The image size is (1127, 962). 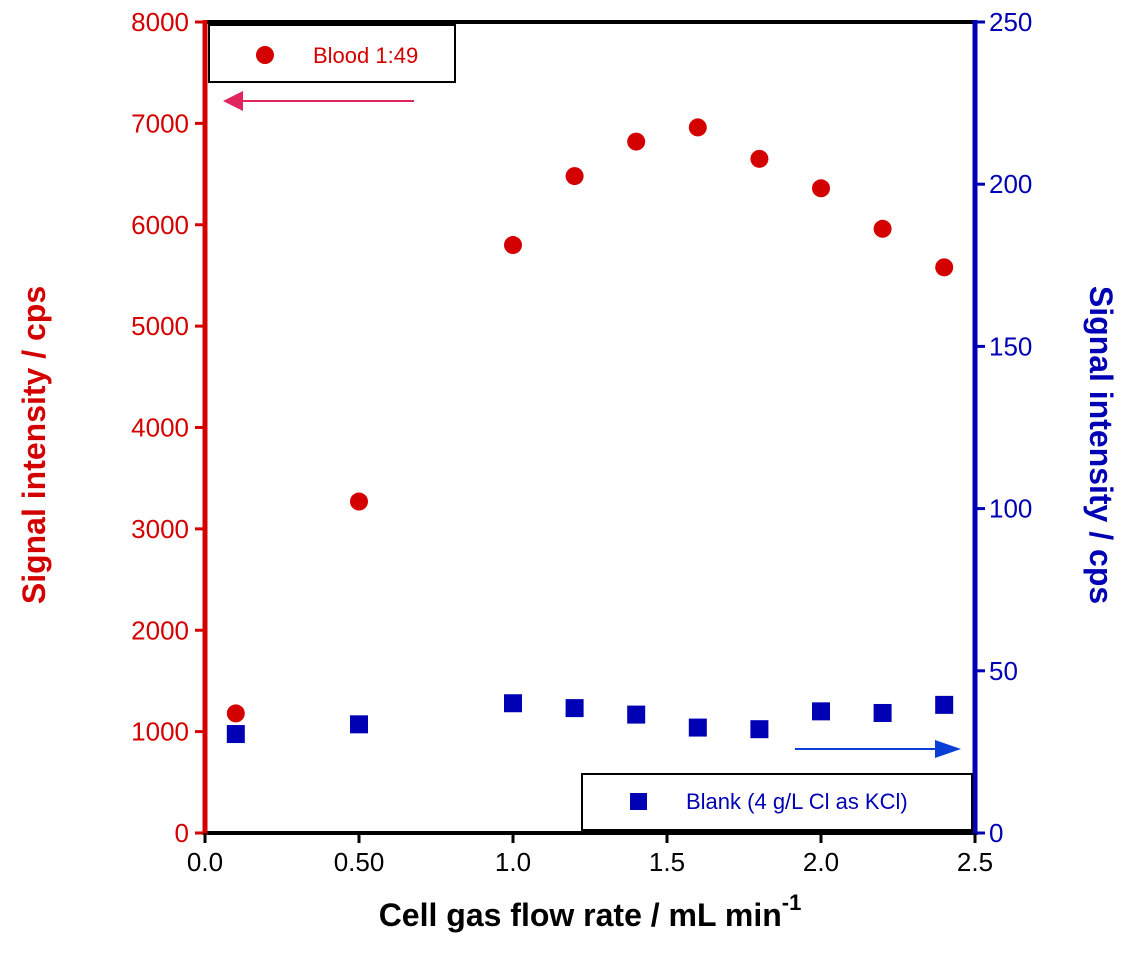 I want to click on left-tick-label: 5000, so click(x=160, y=326).